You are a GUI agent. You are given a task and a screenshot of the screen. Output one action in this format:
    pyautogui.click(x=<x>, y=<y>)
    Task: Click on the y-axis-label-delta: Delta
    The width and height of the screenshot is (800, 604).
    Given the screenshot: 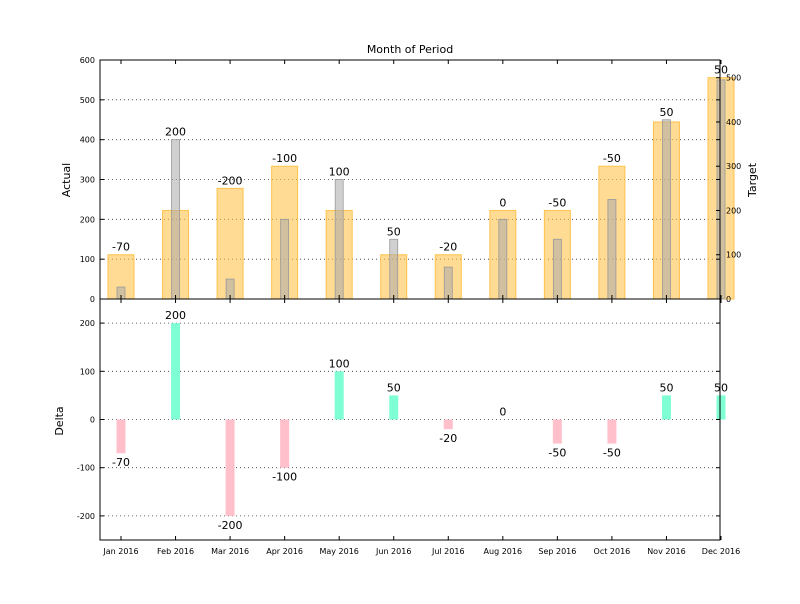 What is the action you would take?
    pyautogui.click(x=59, y=420)
    